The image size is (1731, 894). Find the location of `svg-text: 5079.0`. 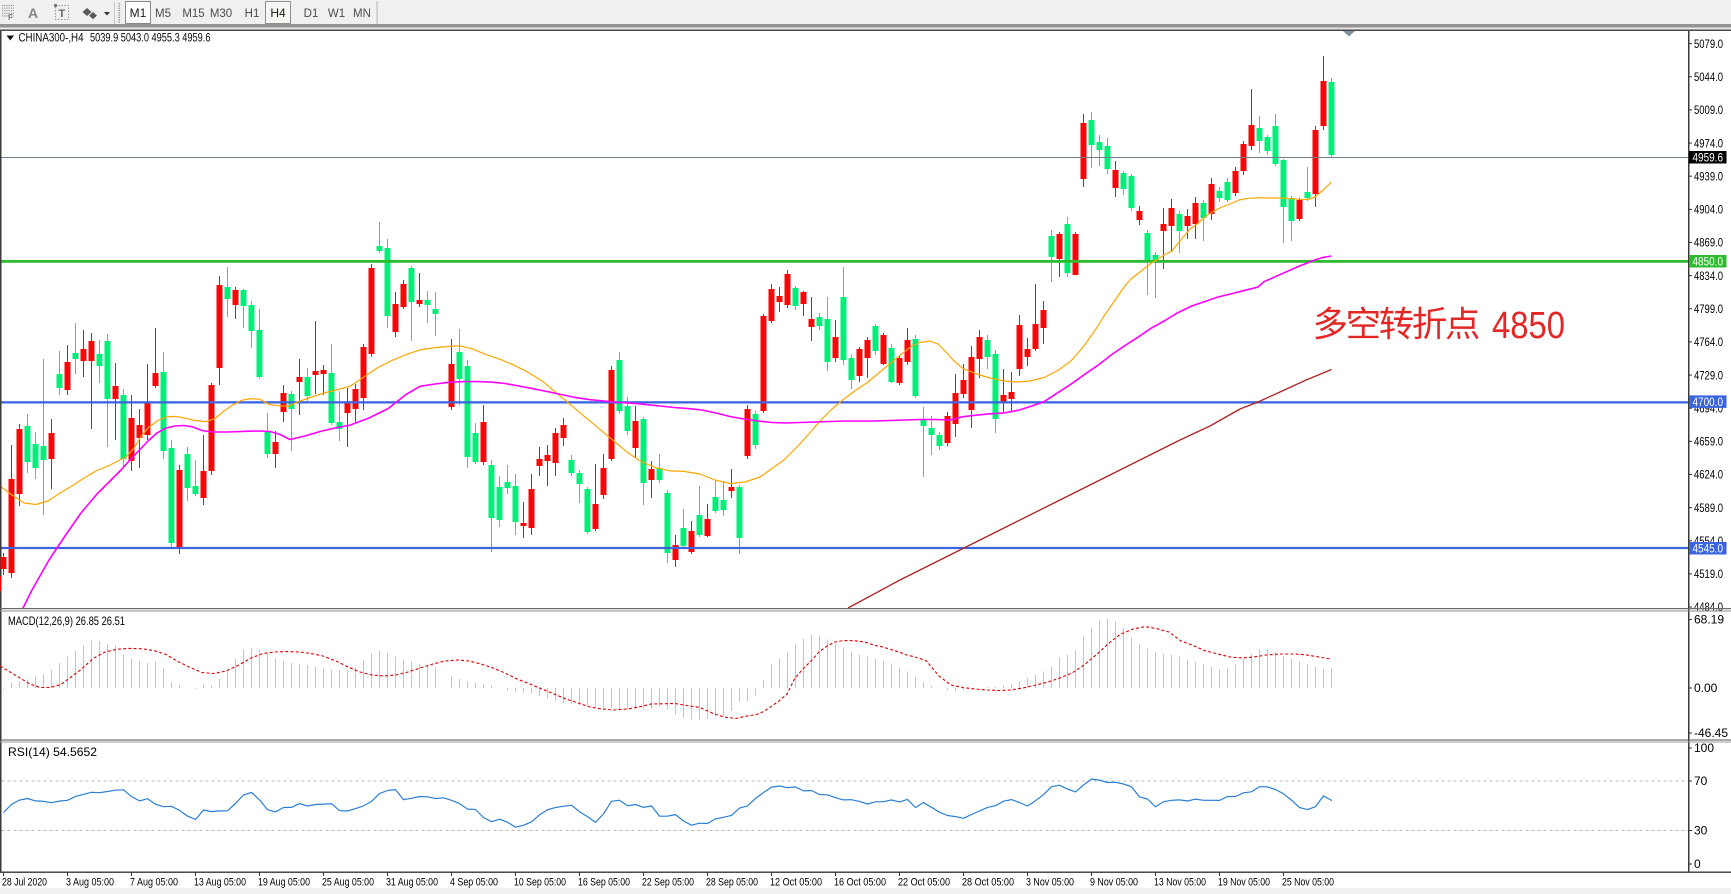

svg-text: 5079.0 is located at coordinates (1708, 45).